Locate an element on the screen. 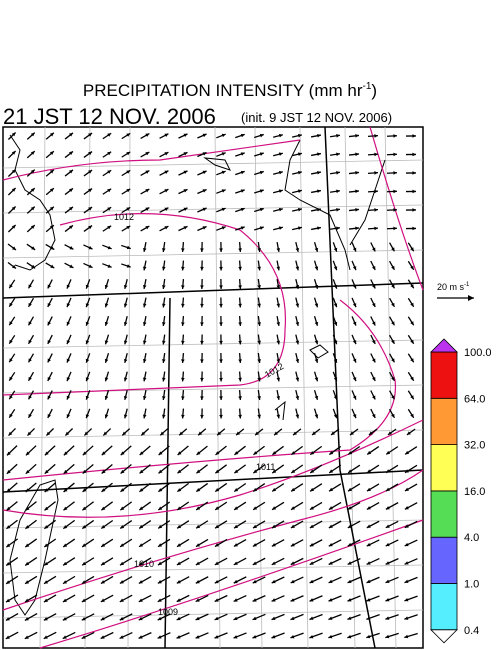 This screenshot has width=500, height=650. wind-scale-label: 20 m s-1 is located at coordinates (453, 287).